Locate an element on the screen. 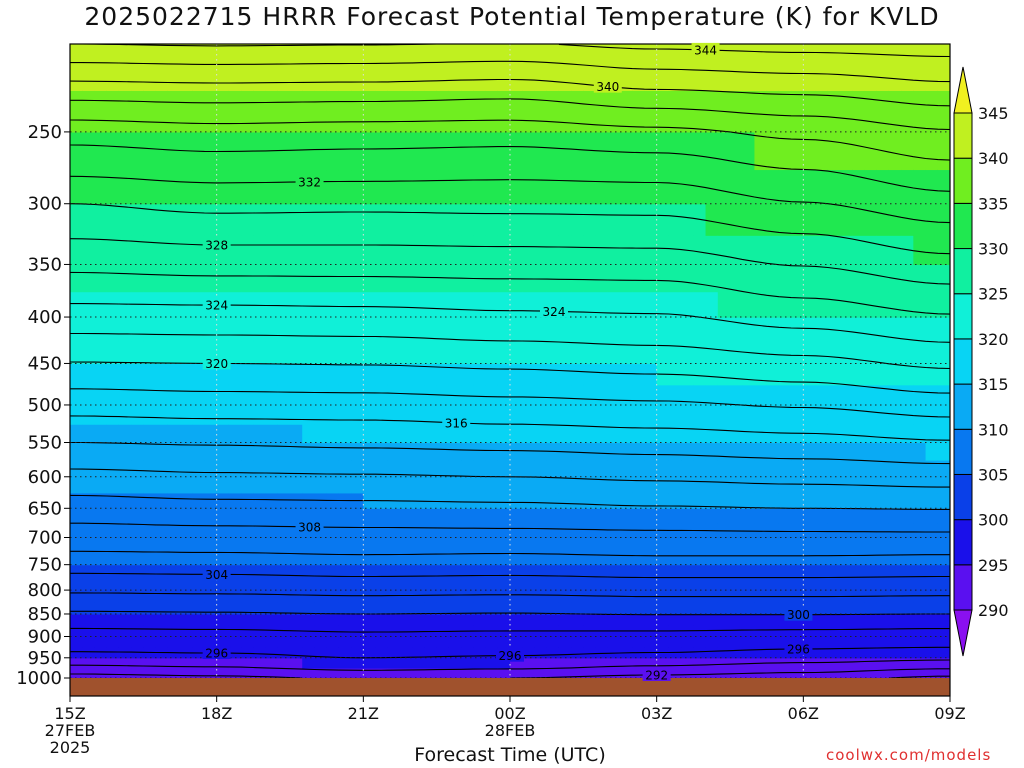 The width and height of the screenshot is (1024, 768). contour-label: 328 is located at coordinates (216, 245).